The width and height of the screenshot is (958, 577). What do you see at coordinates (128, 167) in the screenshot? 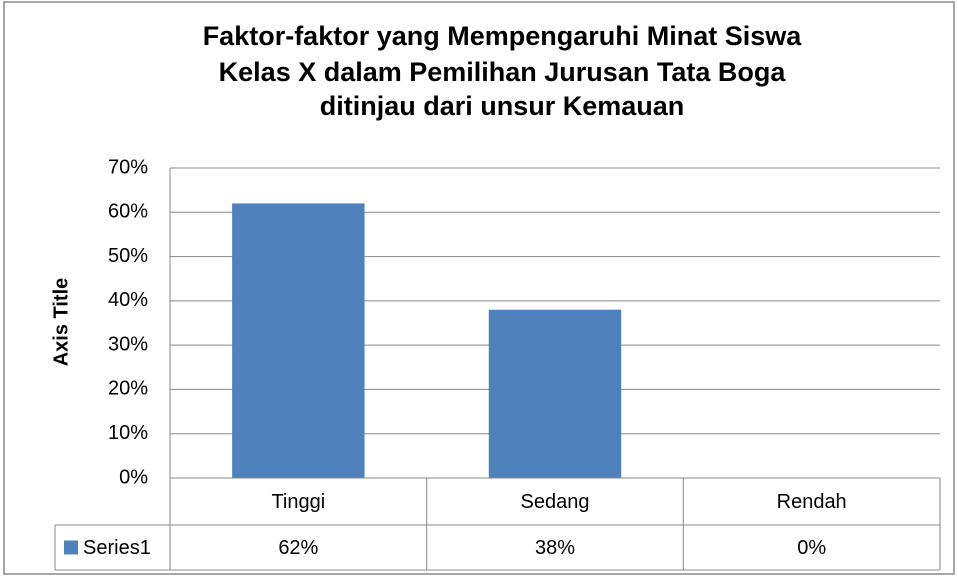
I see `y-tick-label: 70%` at bounding box center [128, 167].